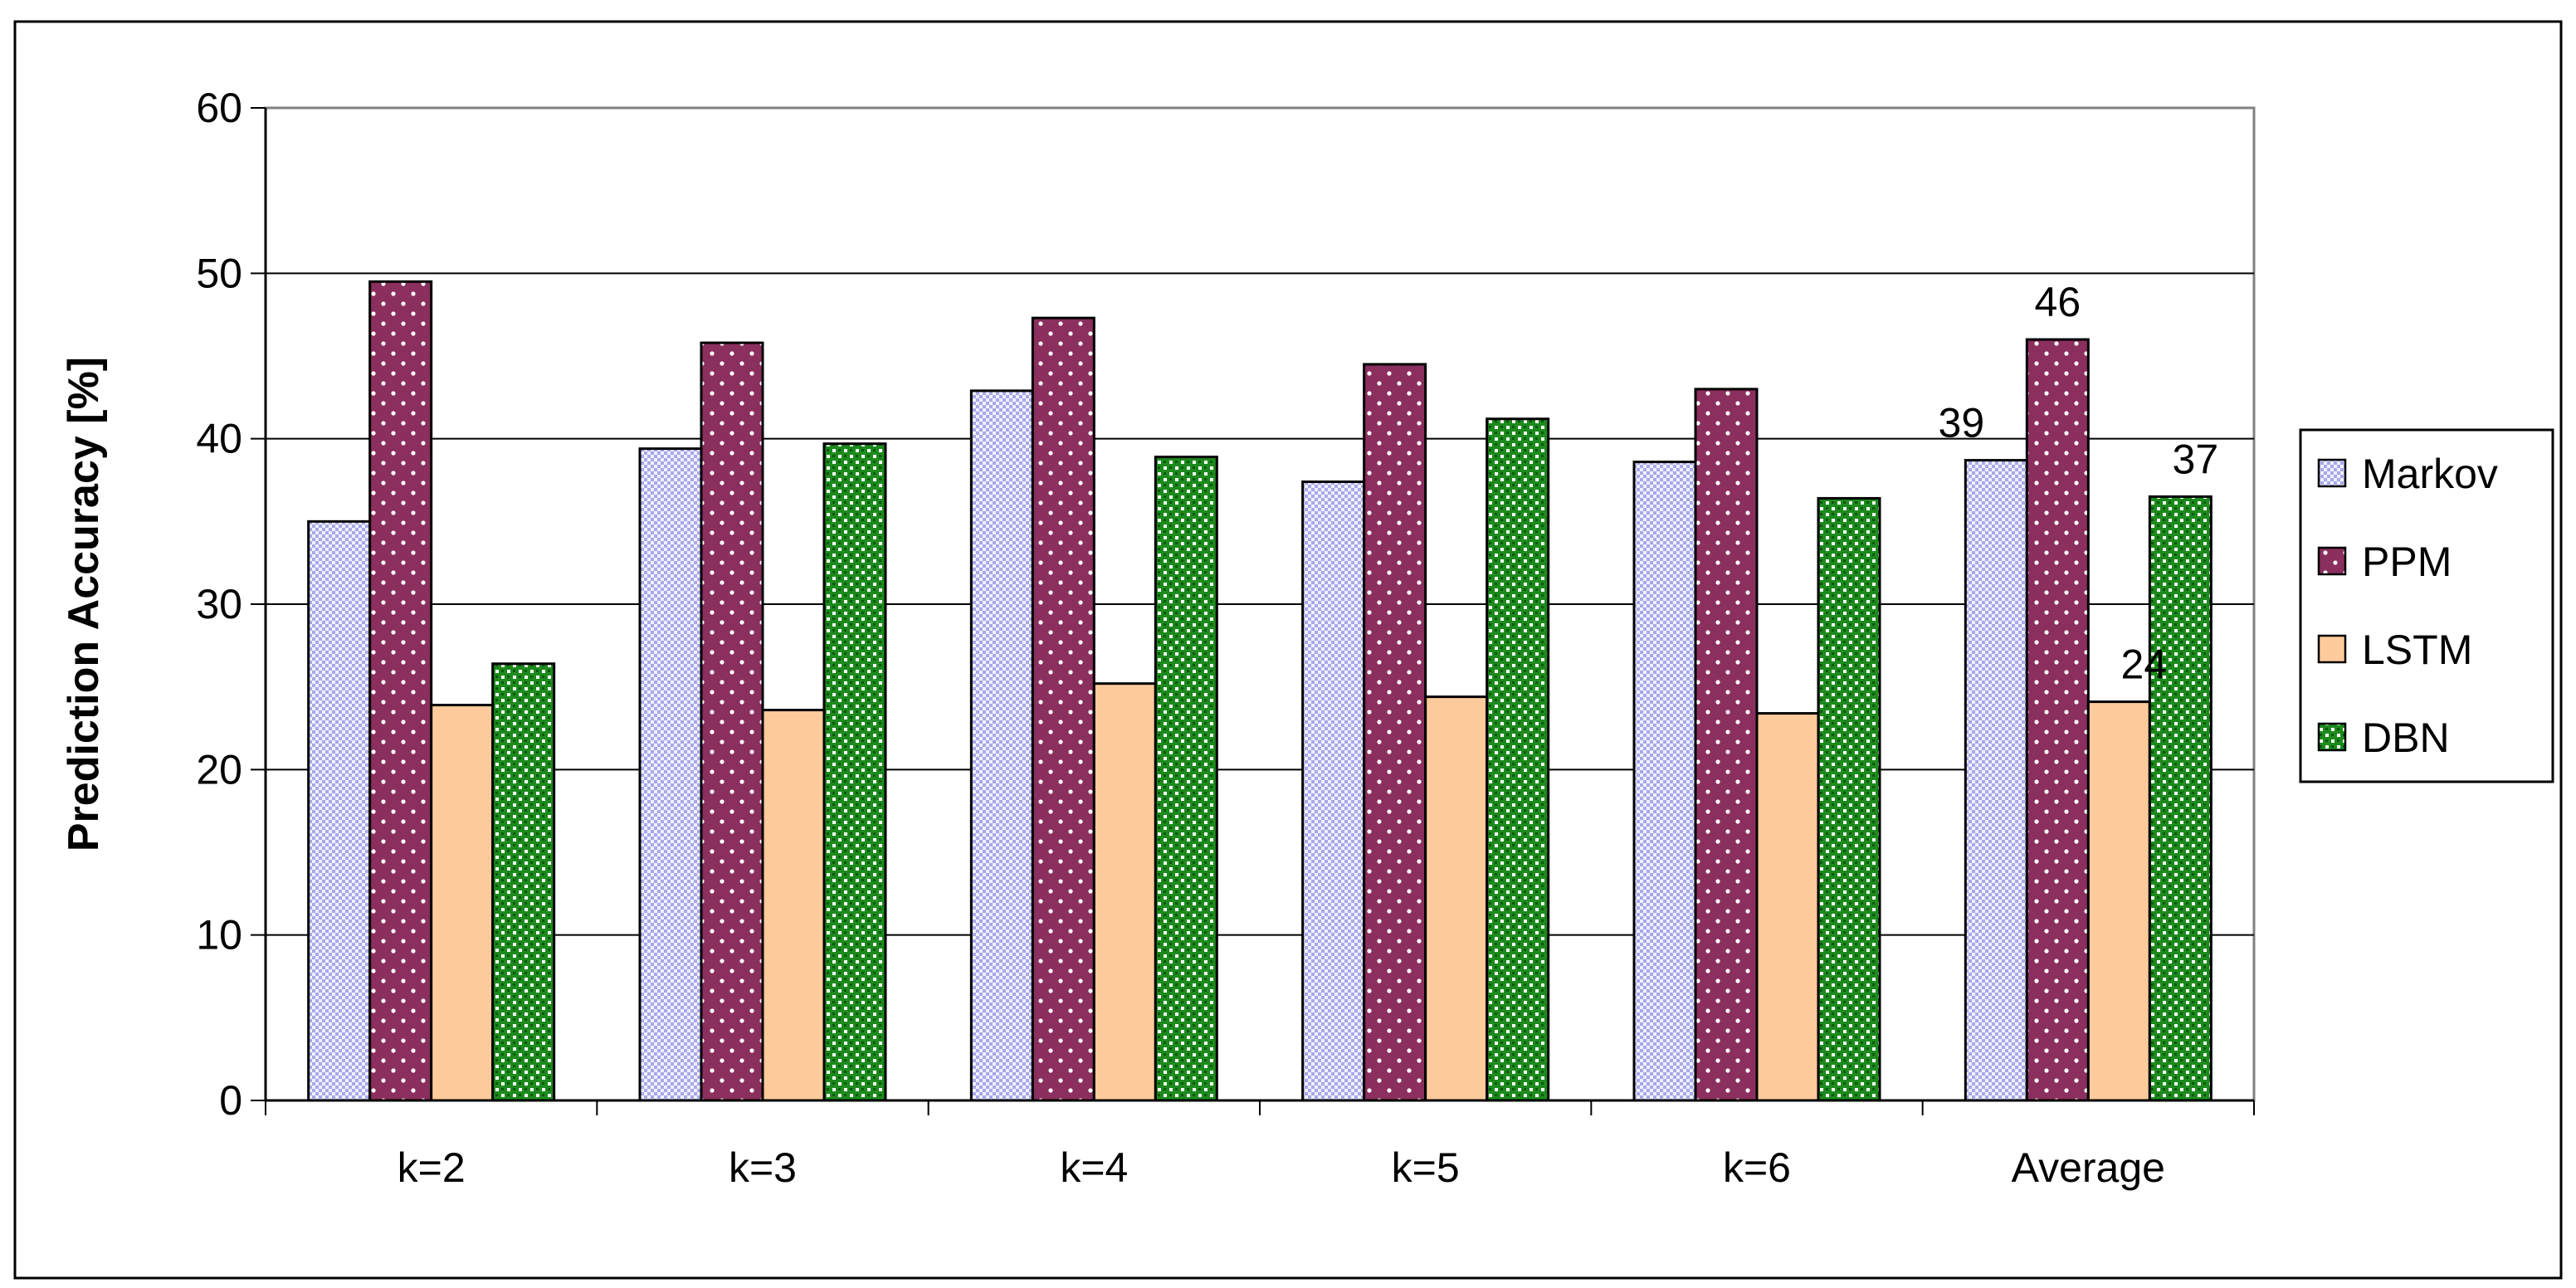 The image size is (2576, 1288). What do you see at coordinates (2430, 474) in the screenshot?
I see `legend-label-markov: Markov` at bounding box center [2430, 474].